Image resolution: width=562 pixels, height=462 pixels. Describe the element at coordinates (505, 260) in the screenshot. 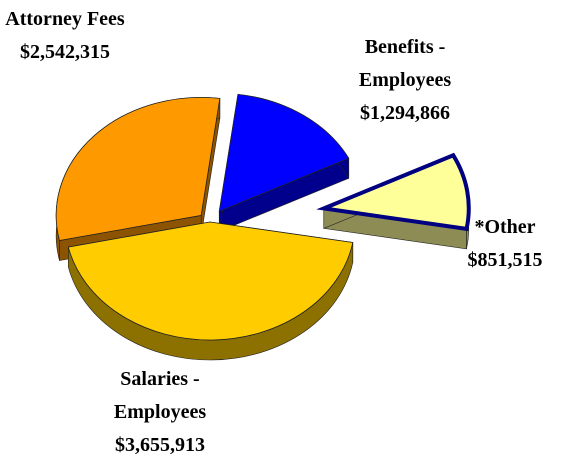

I see `value-label: $851,515` at that location.